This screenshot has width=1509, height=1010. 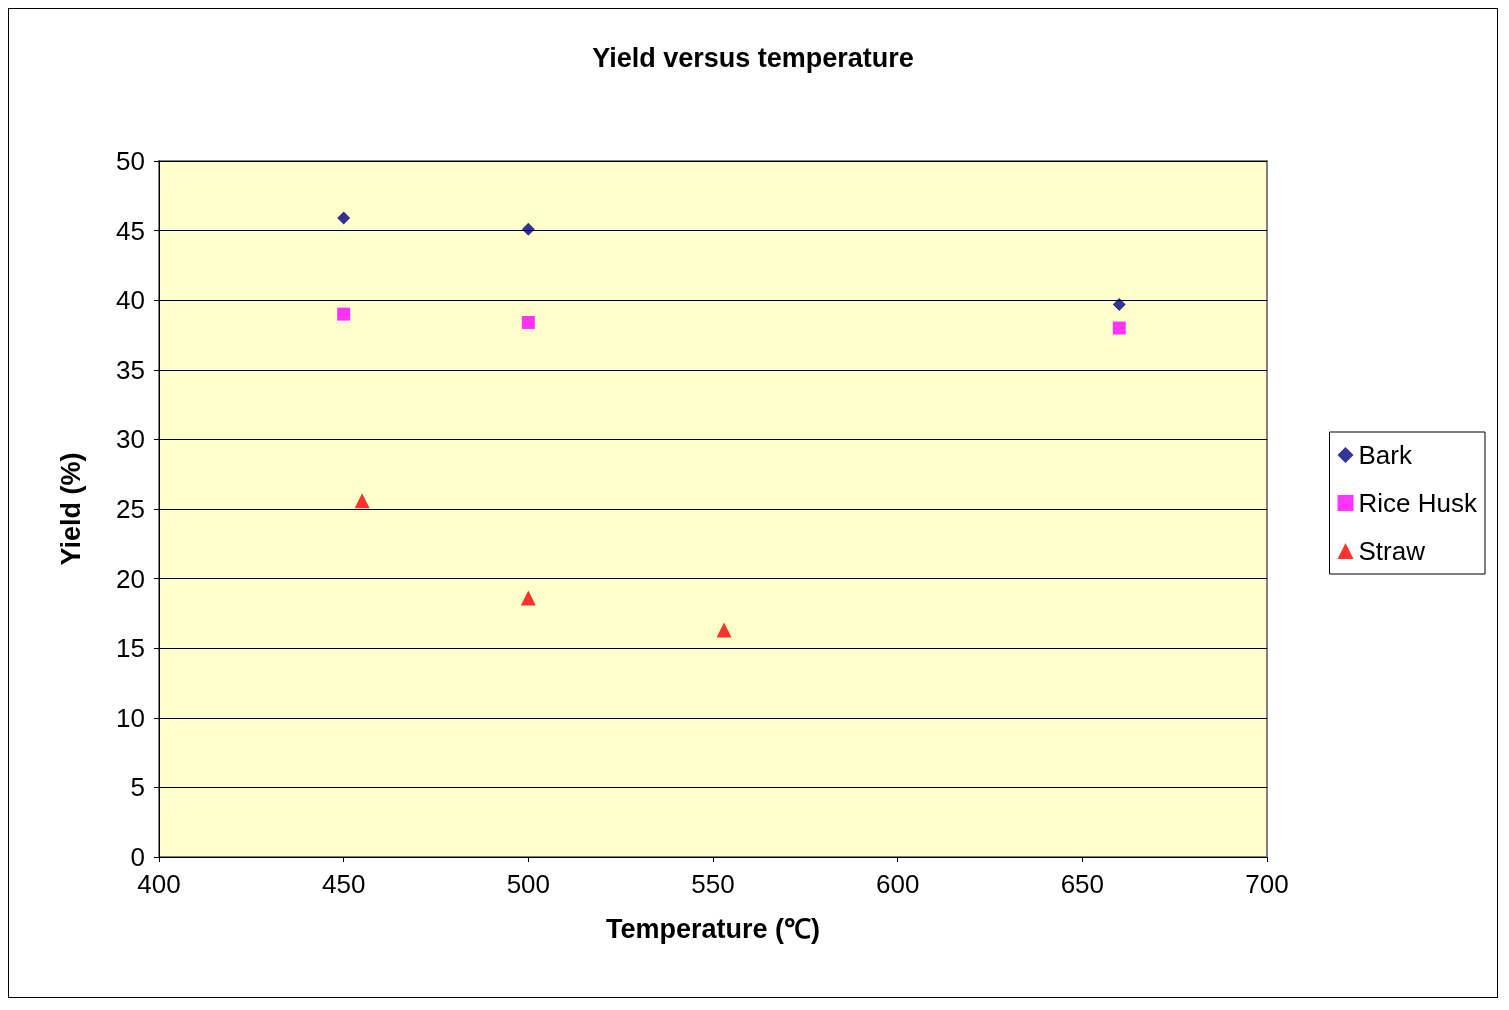 I want to click on x-tick-label: 700, so click(x=1267, y=884).